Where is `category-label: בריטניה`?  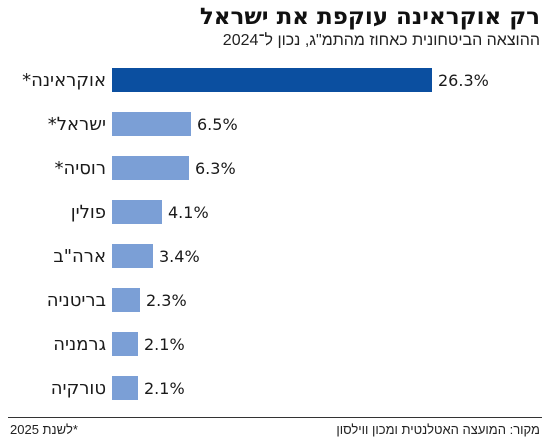
category-label: בריטניה is located at coordinates (76, 300).